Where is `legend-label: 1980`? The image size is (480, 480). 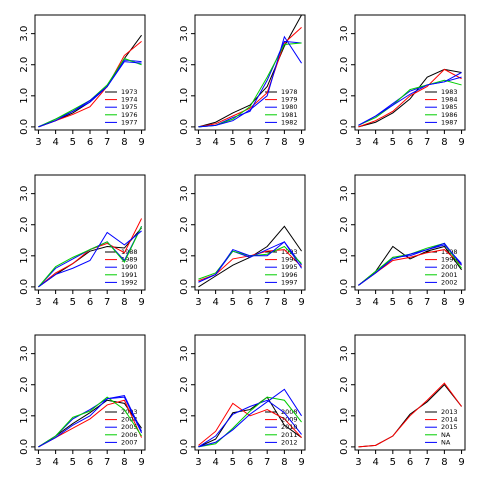 legend-label: 1980 is located at coordinates (289, 107).